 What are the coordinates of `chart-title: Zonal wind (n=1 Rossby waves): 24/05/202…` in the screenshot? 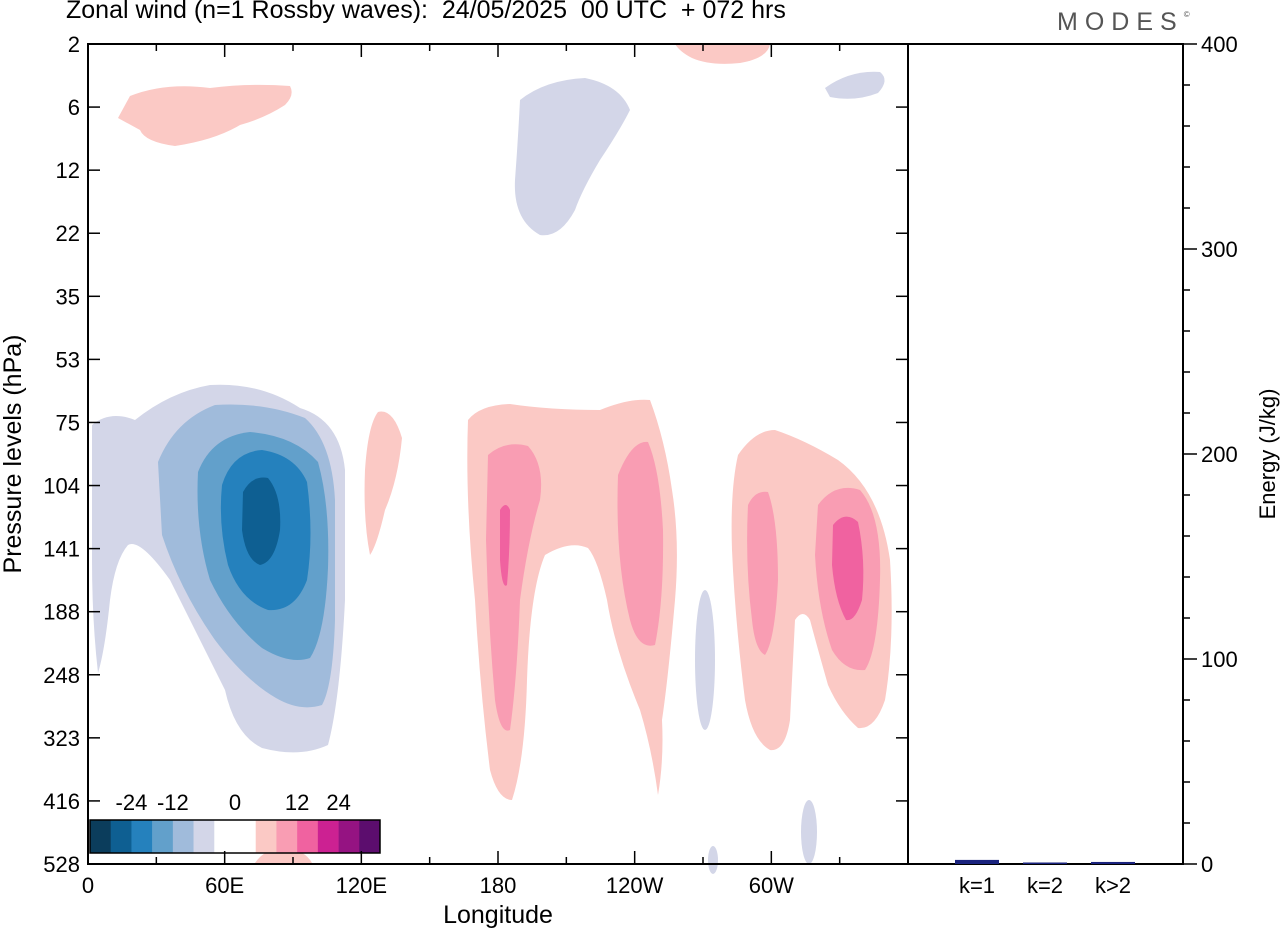 It's located at (426, 12).